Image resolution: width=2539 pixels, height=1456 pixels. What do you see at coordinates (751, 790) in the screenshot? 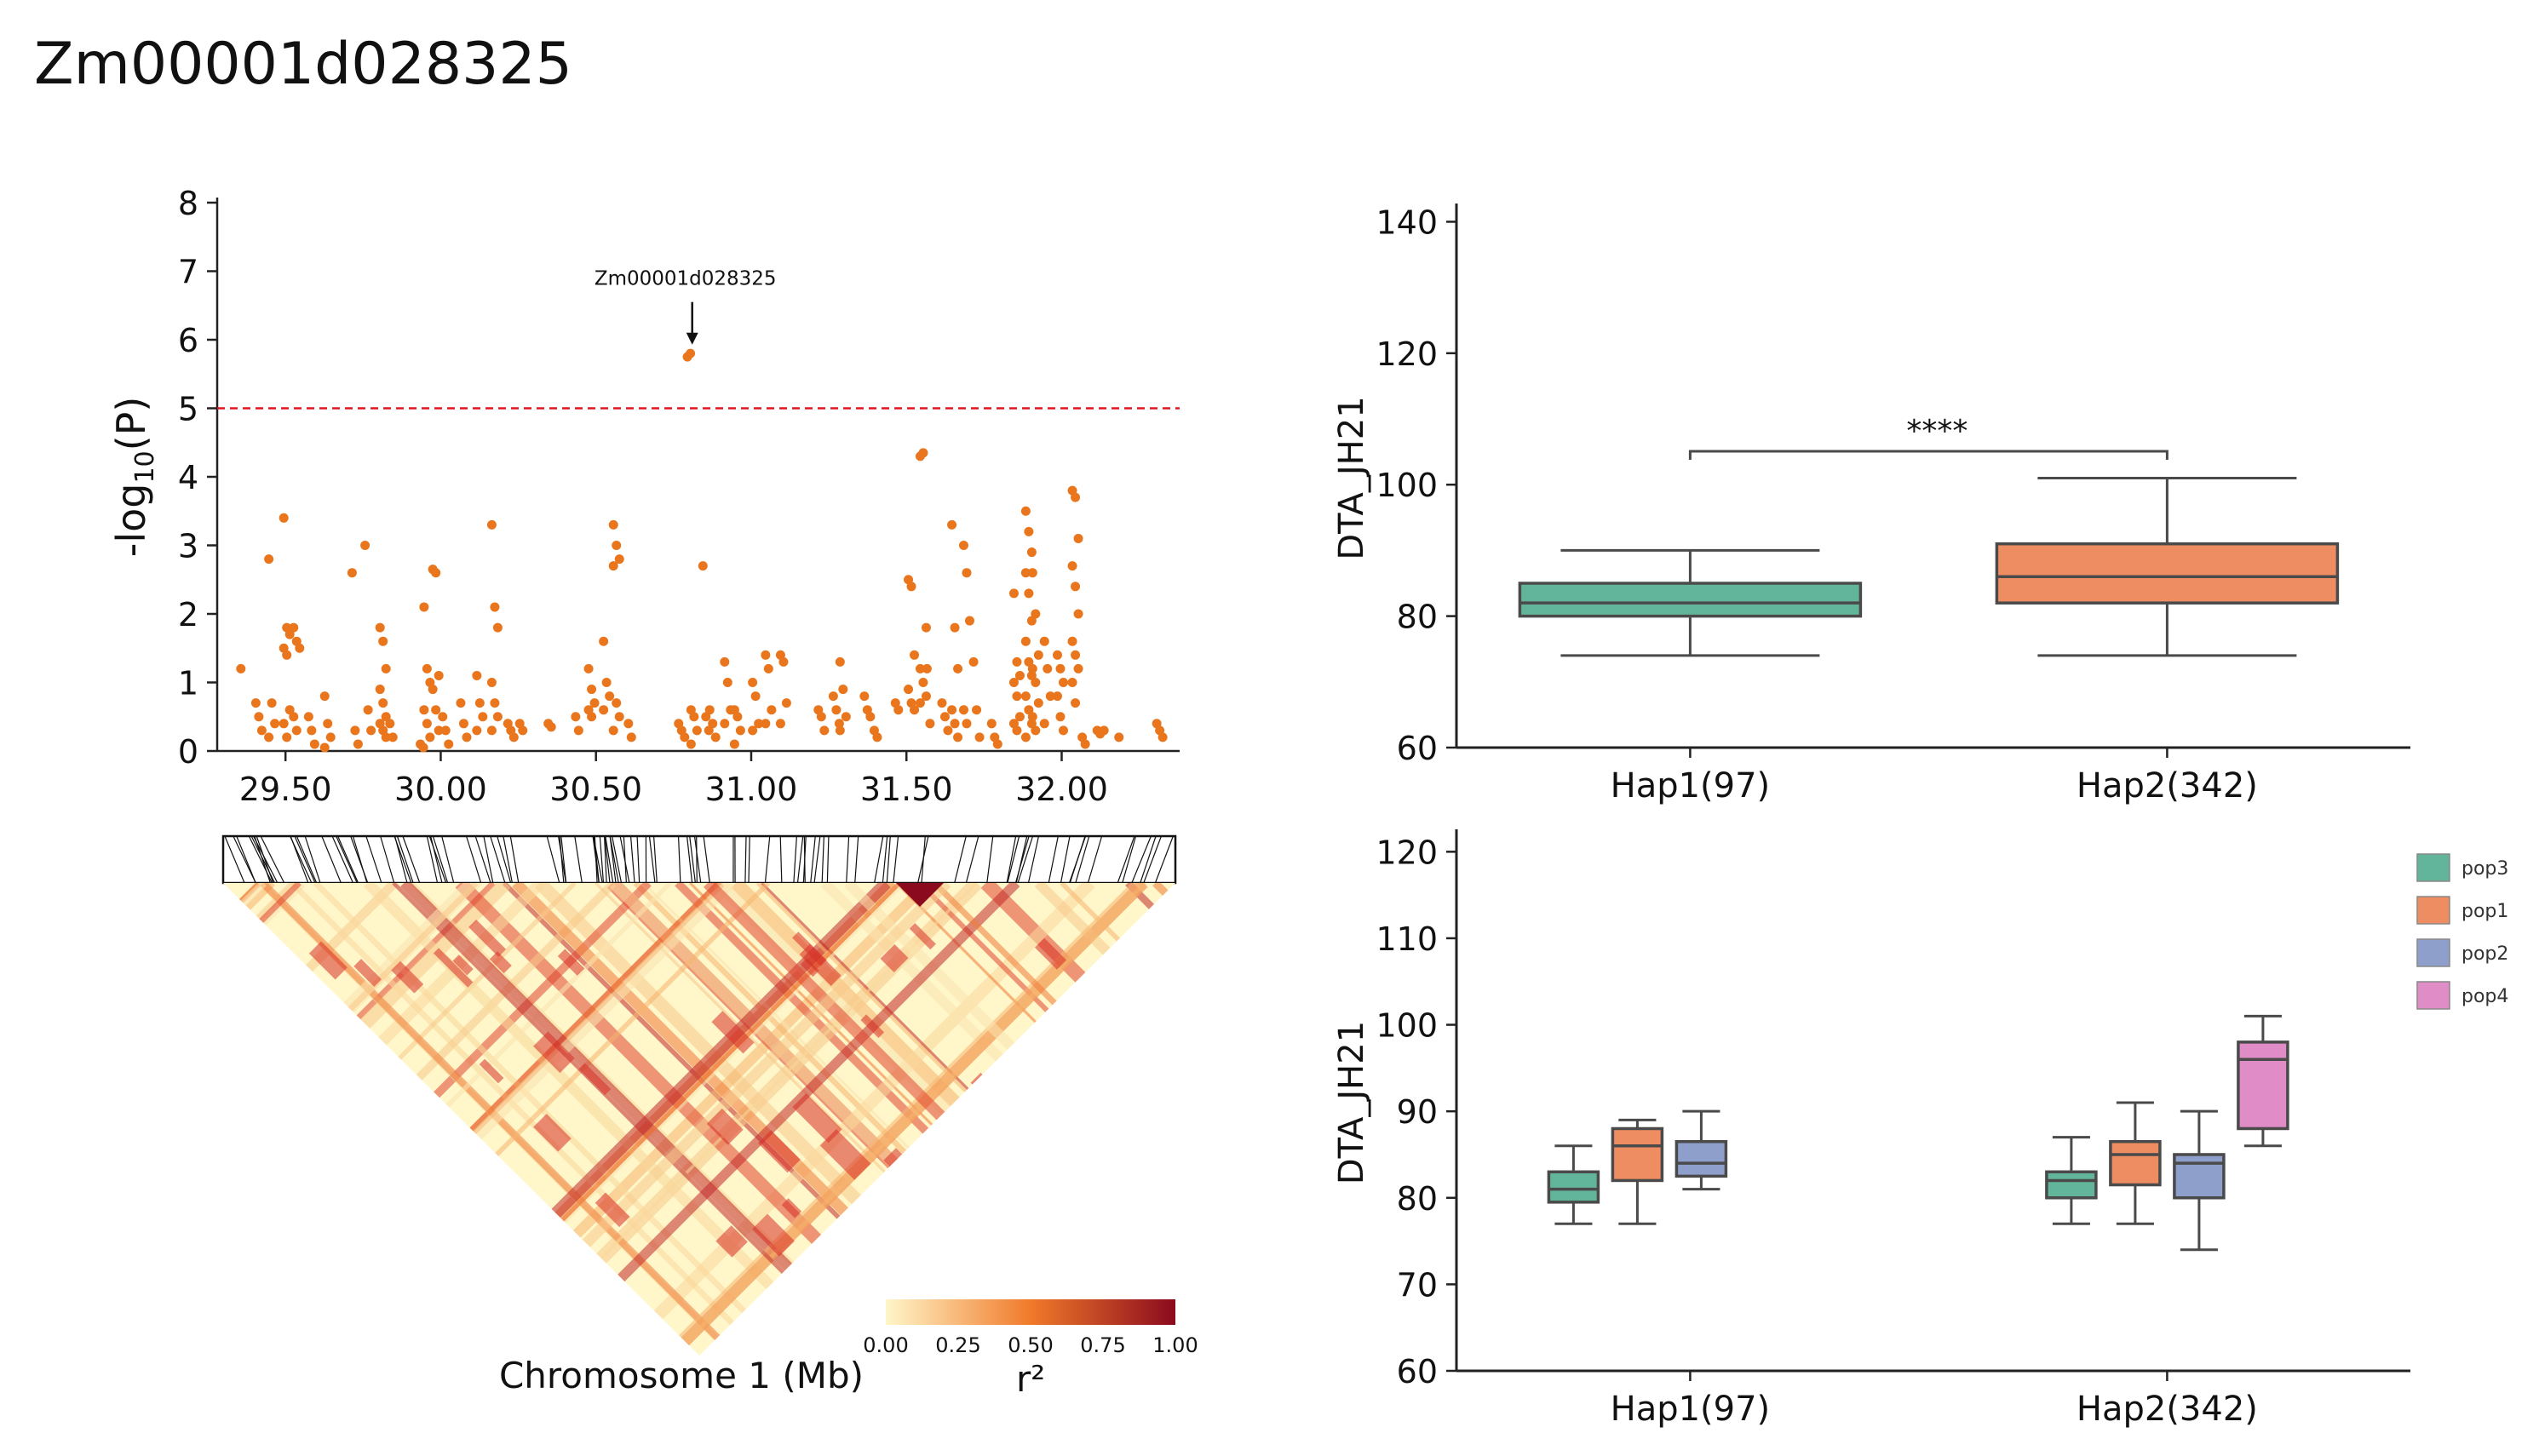
I see `x-tick-label: 31.00` at bounding box center [751, 790].